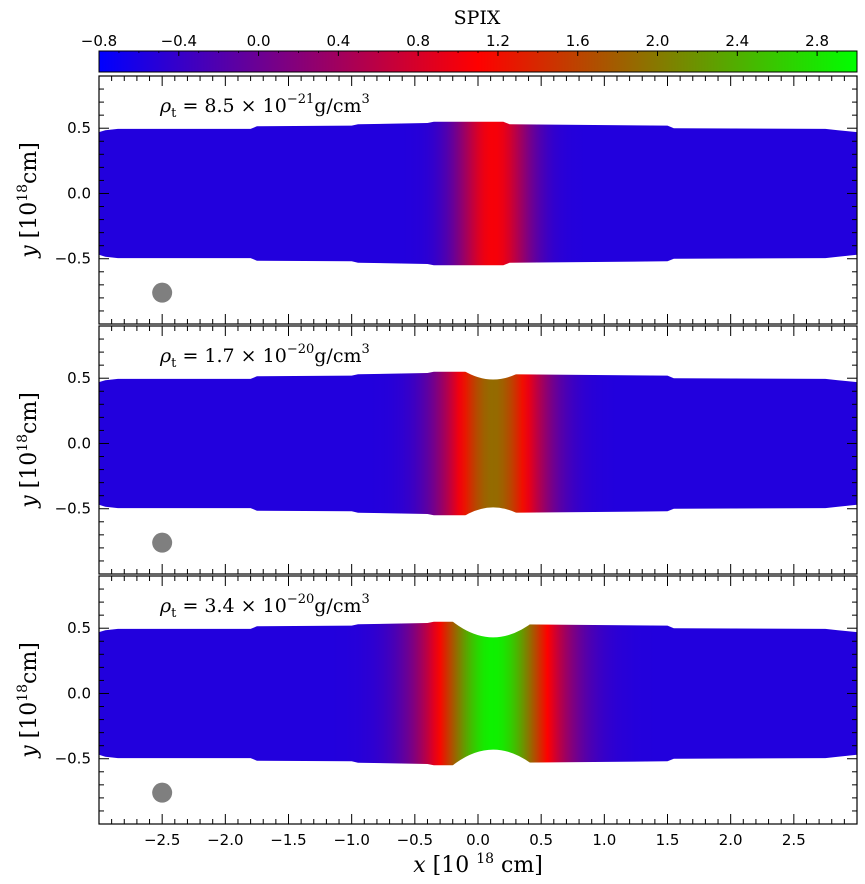 This screenshot has width=865, height=884. Describe the element at coordinates (469, 44) in the screenshot. I see `colorbar-ticks: −0.8 −0.4 0.0 0.4 0.8 1.2 1.6 2.0 2.4 2.8` at that location.